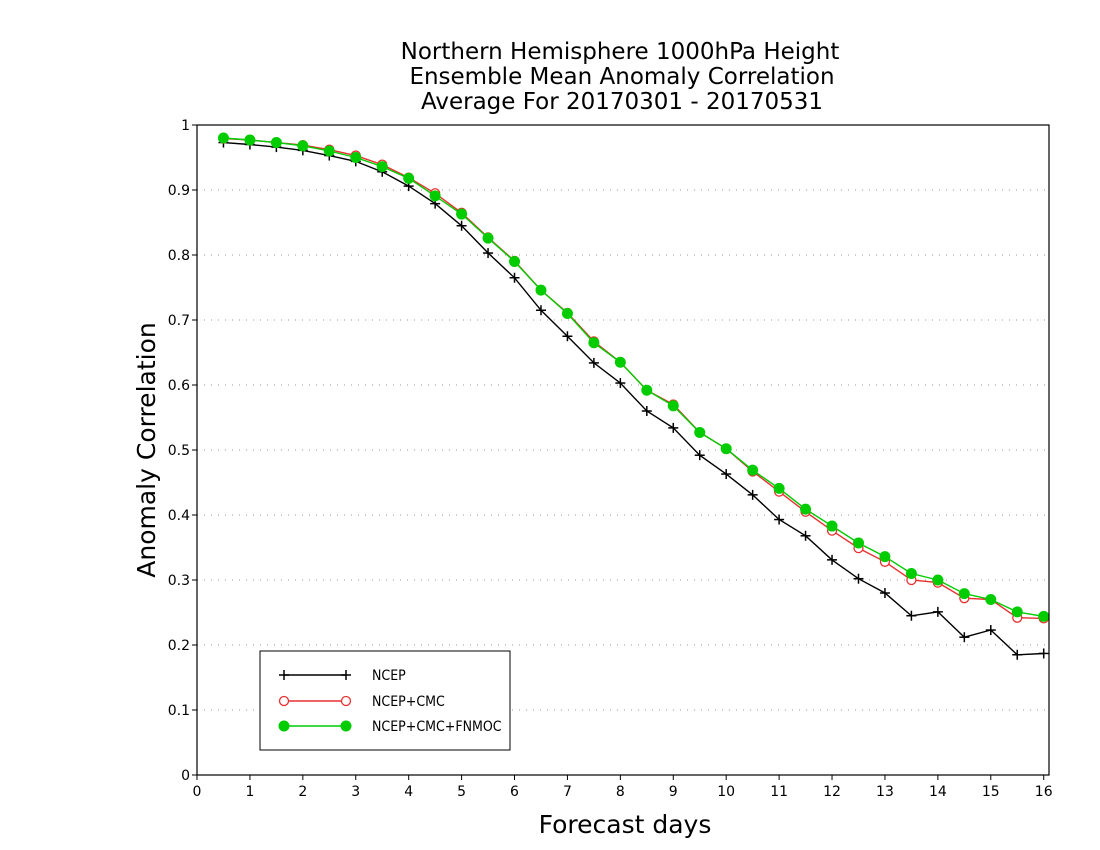 This screenshot has width=1100, height=850. I want to click on y-tick-label: 0.9, so click(179, 191).